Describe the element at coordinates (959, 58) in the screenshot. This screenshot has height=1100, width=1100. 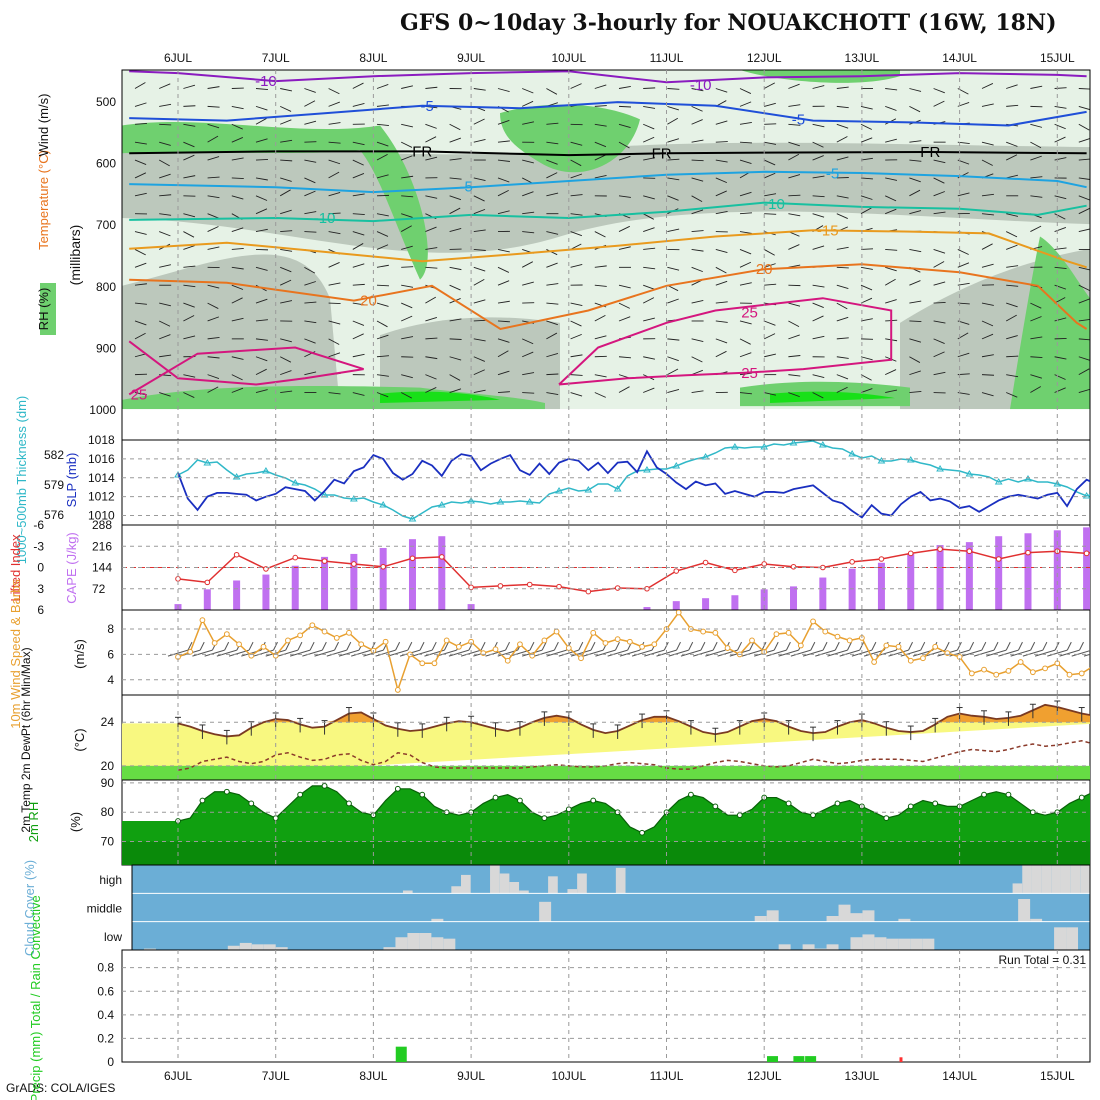
I see `top-date-label: 14JUL` at that location.